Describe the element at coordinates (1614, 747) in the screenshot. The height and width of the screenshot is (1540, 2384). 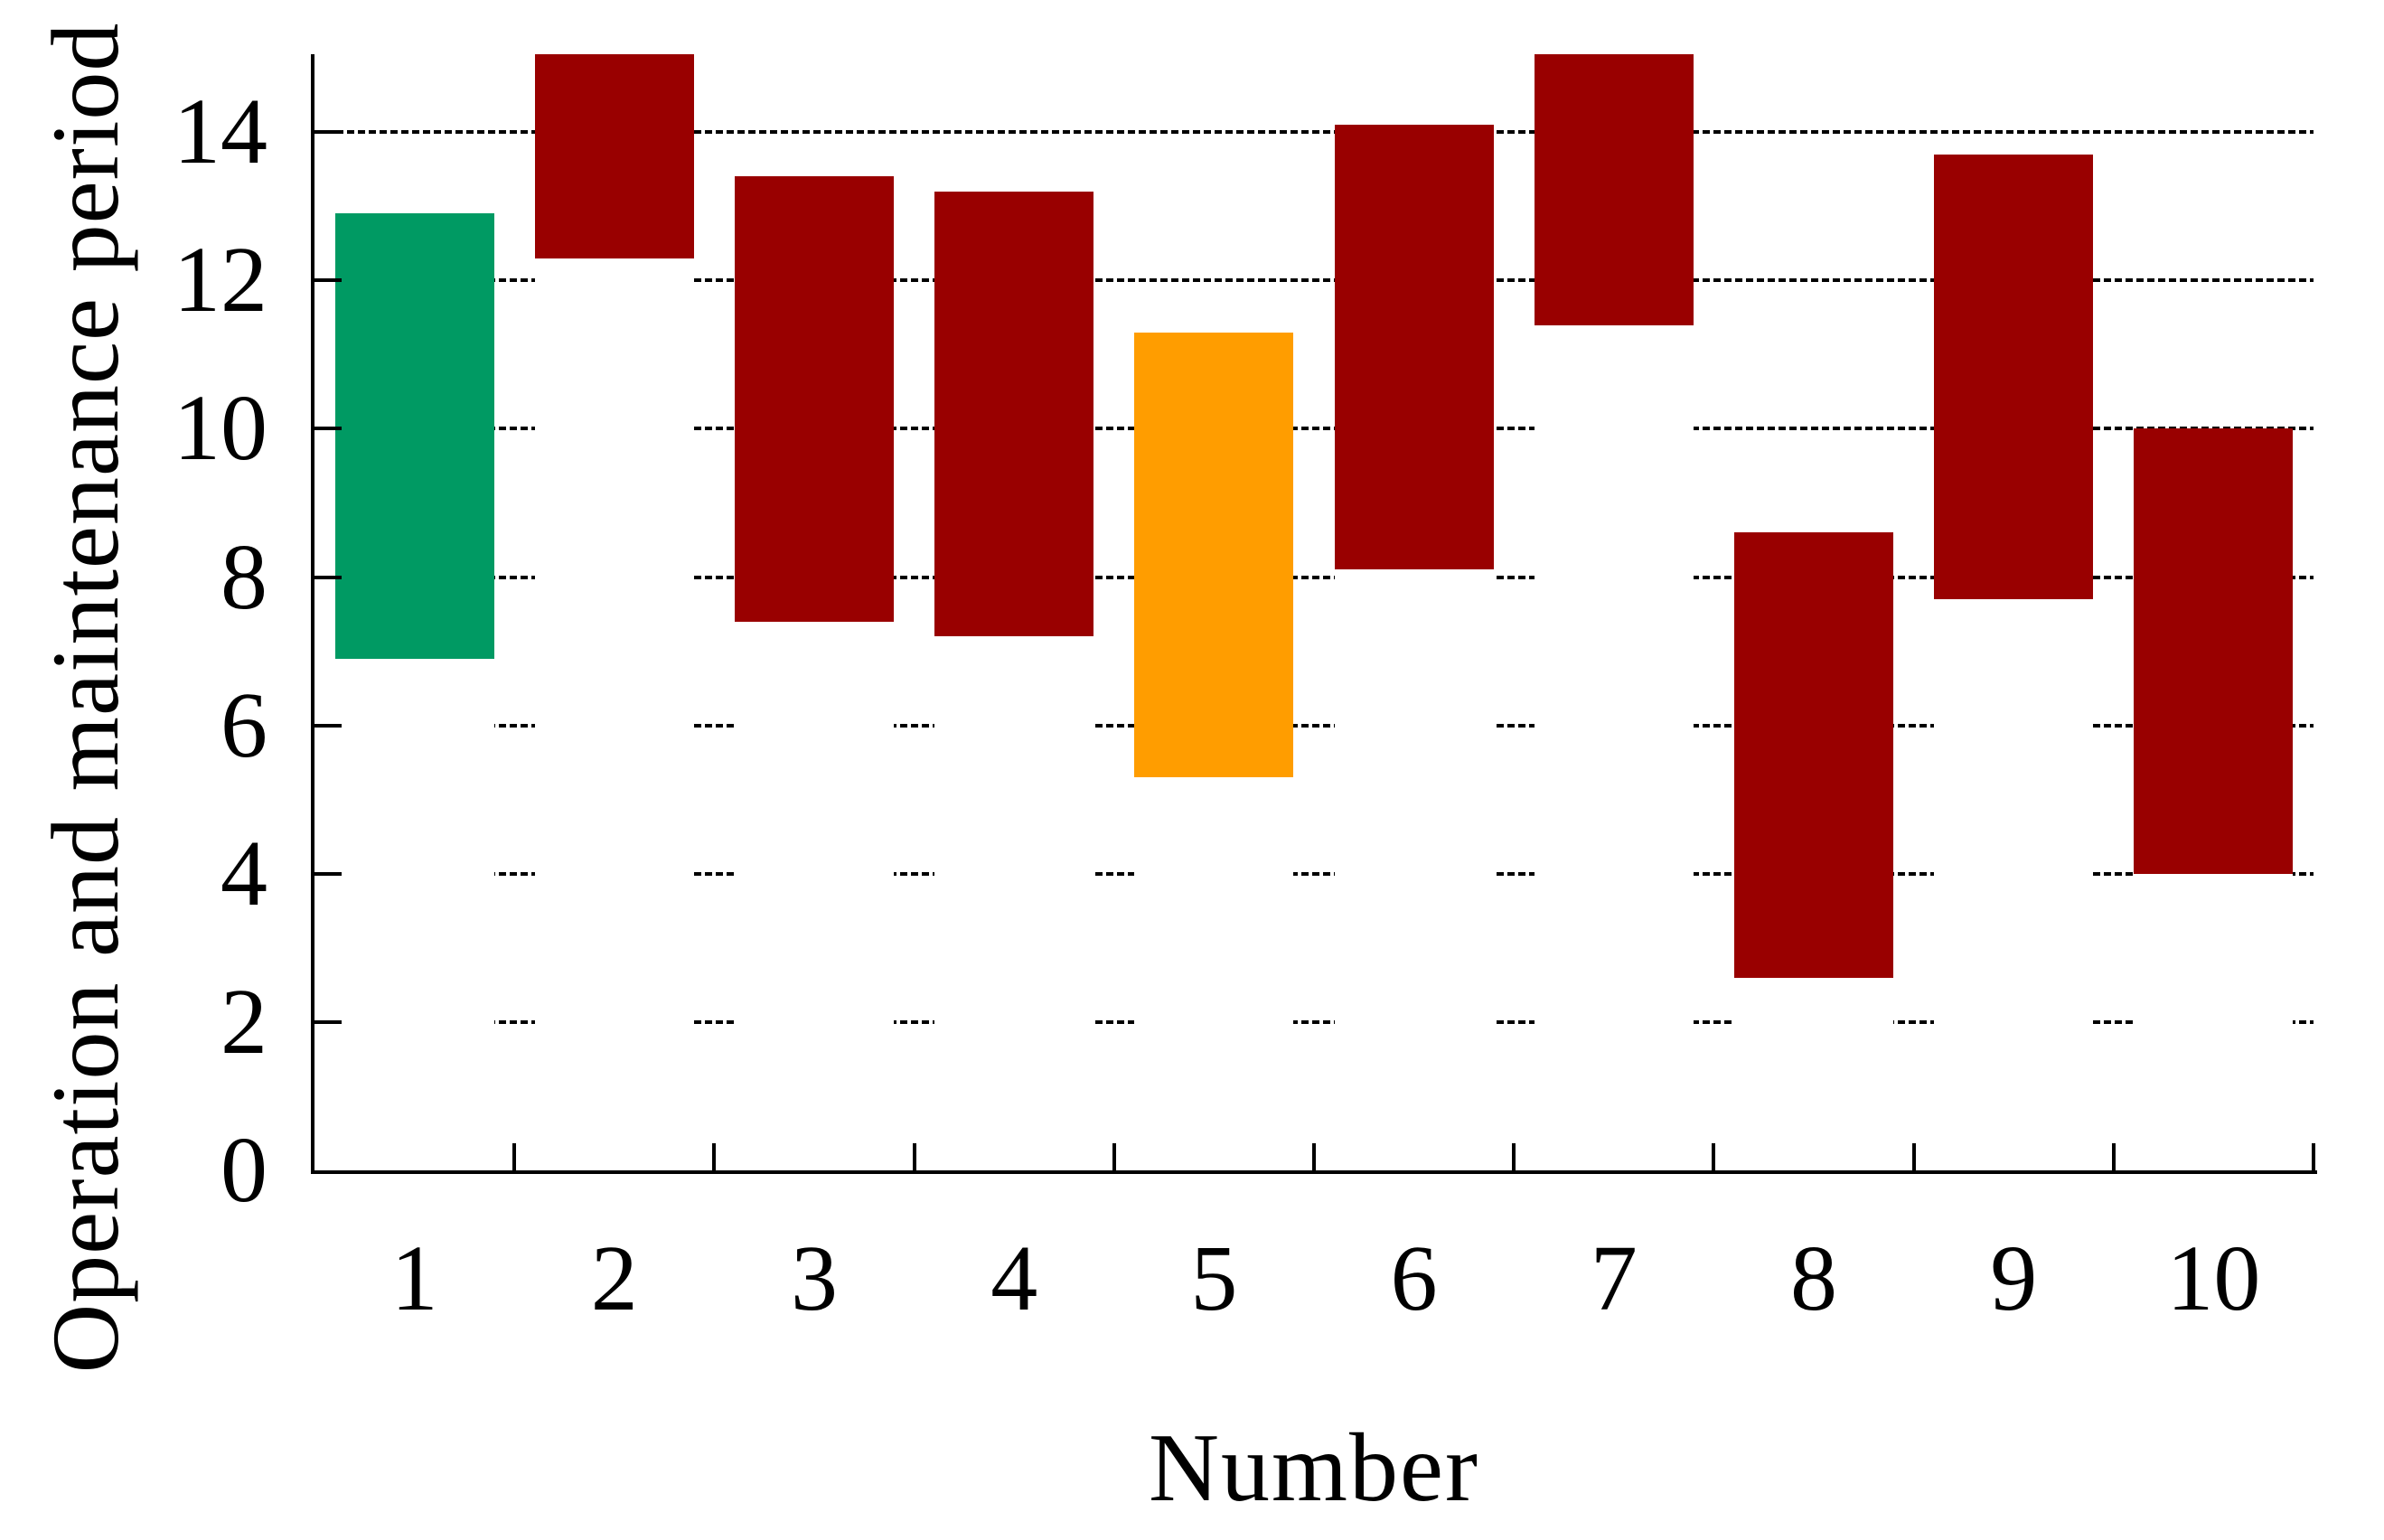
I see `bar-7-hidden-base` at that location.